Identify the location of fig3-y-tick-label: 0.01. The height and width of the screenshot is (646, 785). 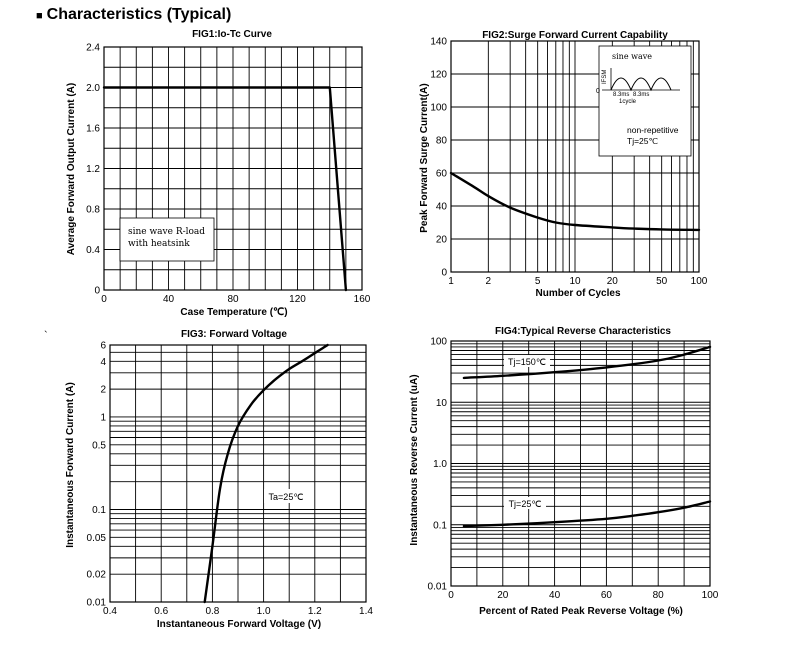
(97, 603).